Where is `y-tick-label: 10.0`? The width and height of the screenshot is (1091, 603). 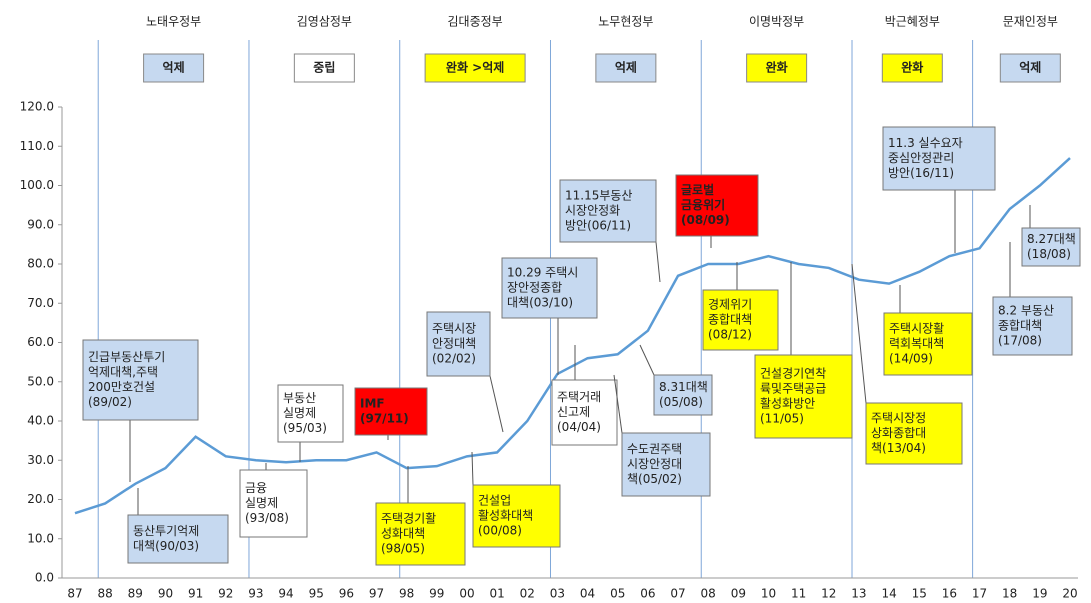
y-tick-label: 10.0 is located at coordinates (40, 538).